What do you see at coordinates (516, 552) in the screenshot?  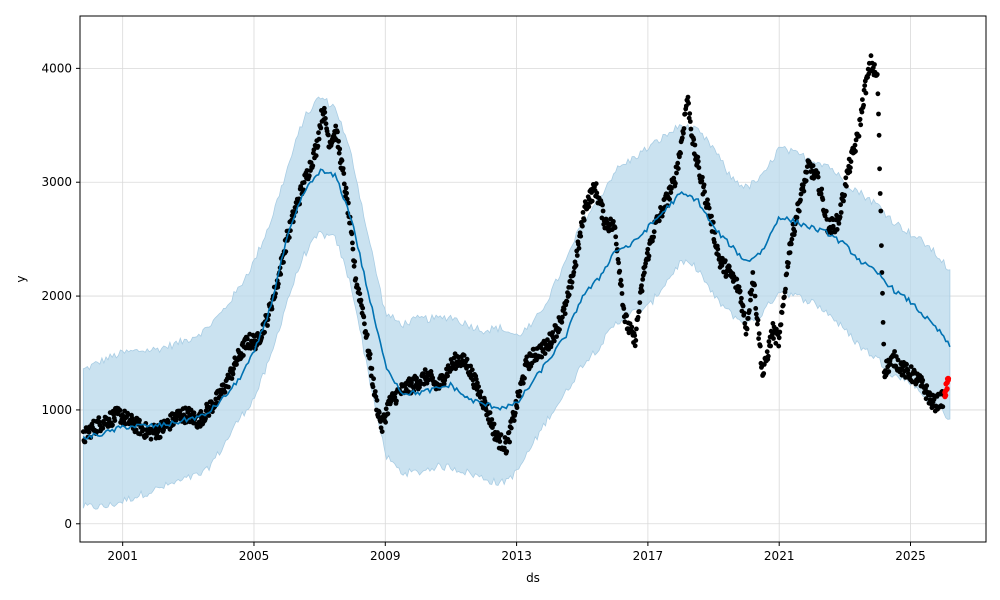 I see `x-axis-ticks: 2001 2005 2009 2013 2017 2021 2025` at bounding box center [516, 552].